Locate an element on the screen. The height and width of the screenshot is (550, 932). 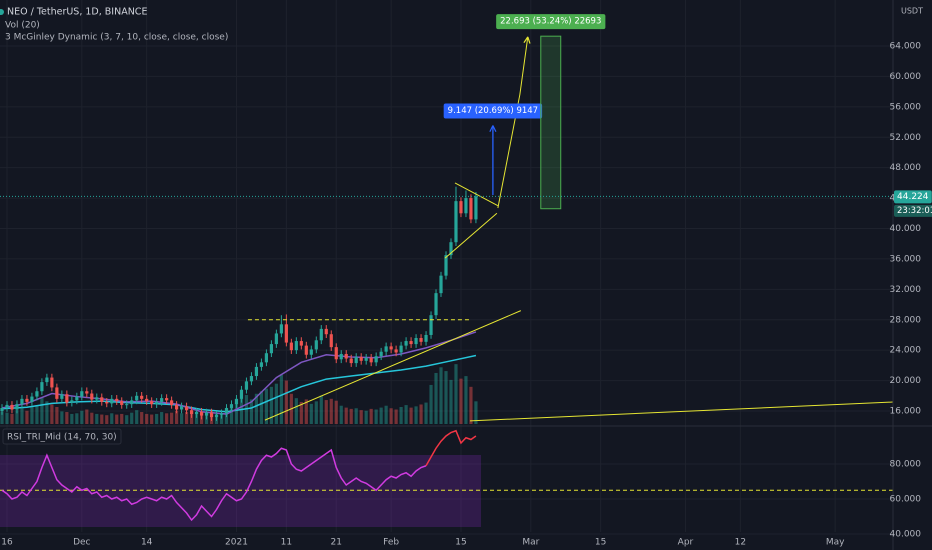
rsi-title: RSI_TRI_Mid (14, 70, 30) is located at coordinates (62, 438).